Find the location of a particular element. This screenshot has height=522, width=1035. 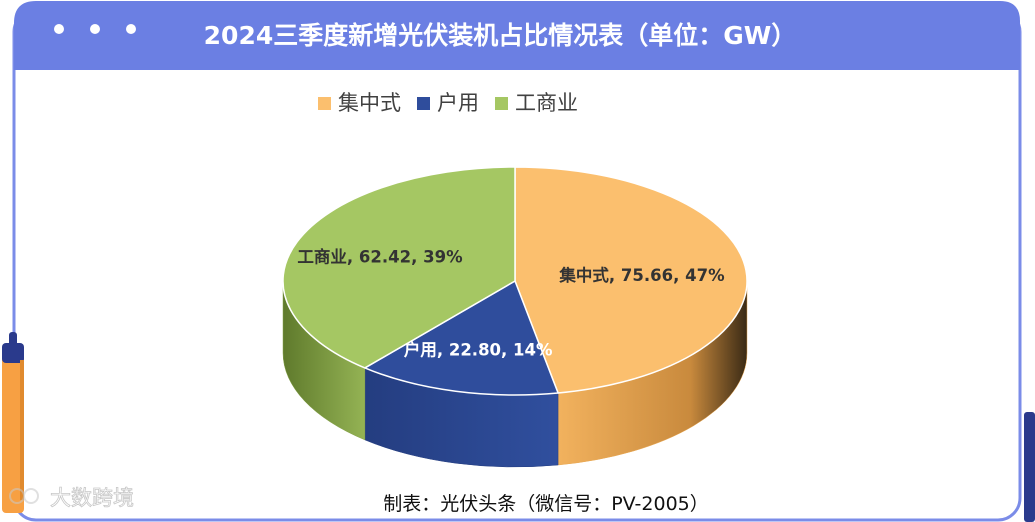

chart-legend: 集中式 户用 工商业 is located at coordinates (448, 103).